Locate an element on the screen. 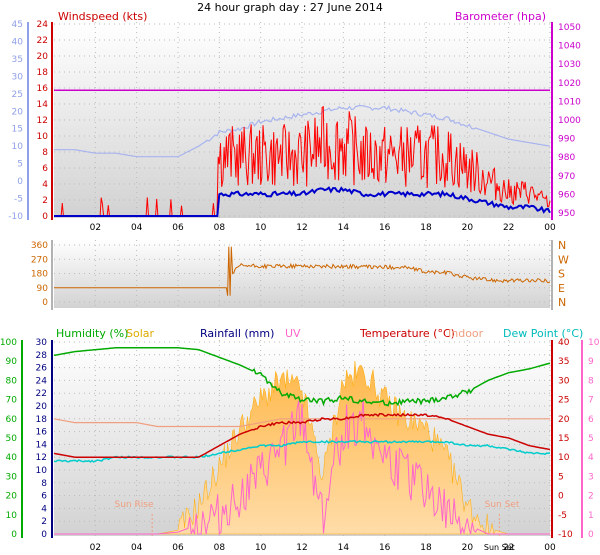 The height and width of the screenshot is (555, 600). top-temp-tick: 0 is located at coordinates (20, 182).